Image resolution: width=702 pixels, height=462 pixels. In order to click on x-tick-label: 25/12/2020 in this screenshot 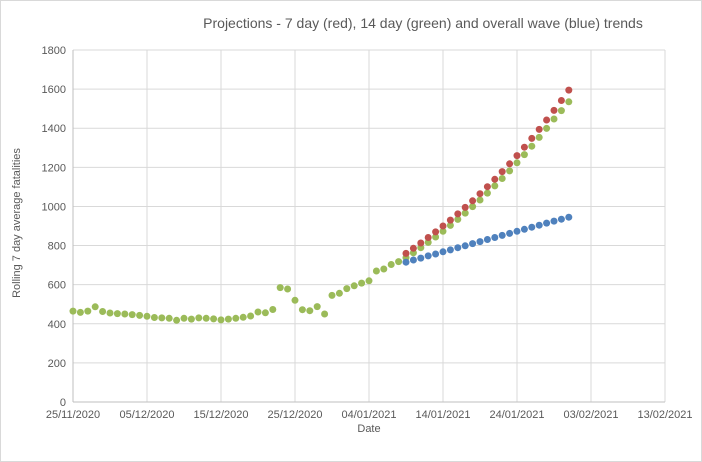, I will do `click(294, 415)`.